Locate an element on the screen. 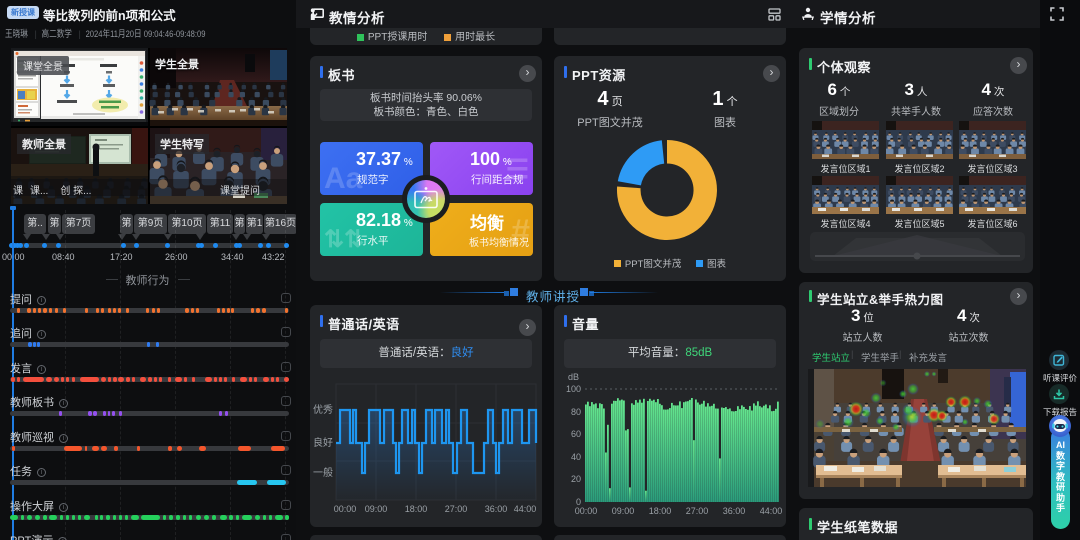 This screenshot has height=540, width=1080. svg-text: dB is located at coordinates (573, 377).